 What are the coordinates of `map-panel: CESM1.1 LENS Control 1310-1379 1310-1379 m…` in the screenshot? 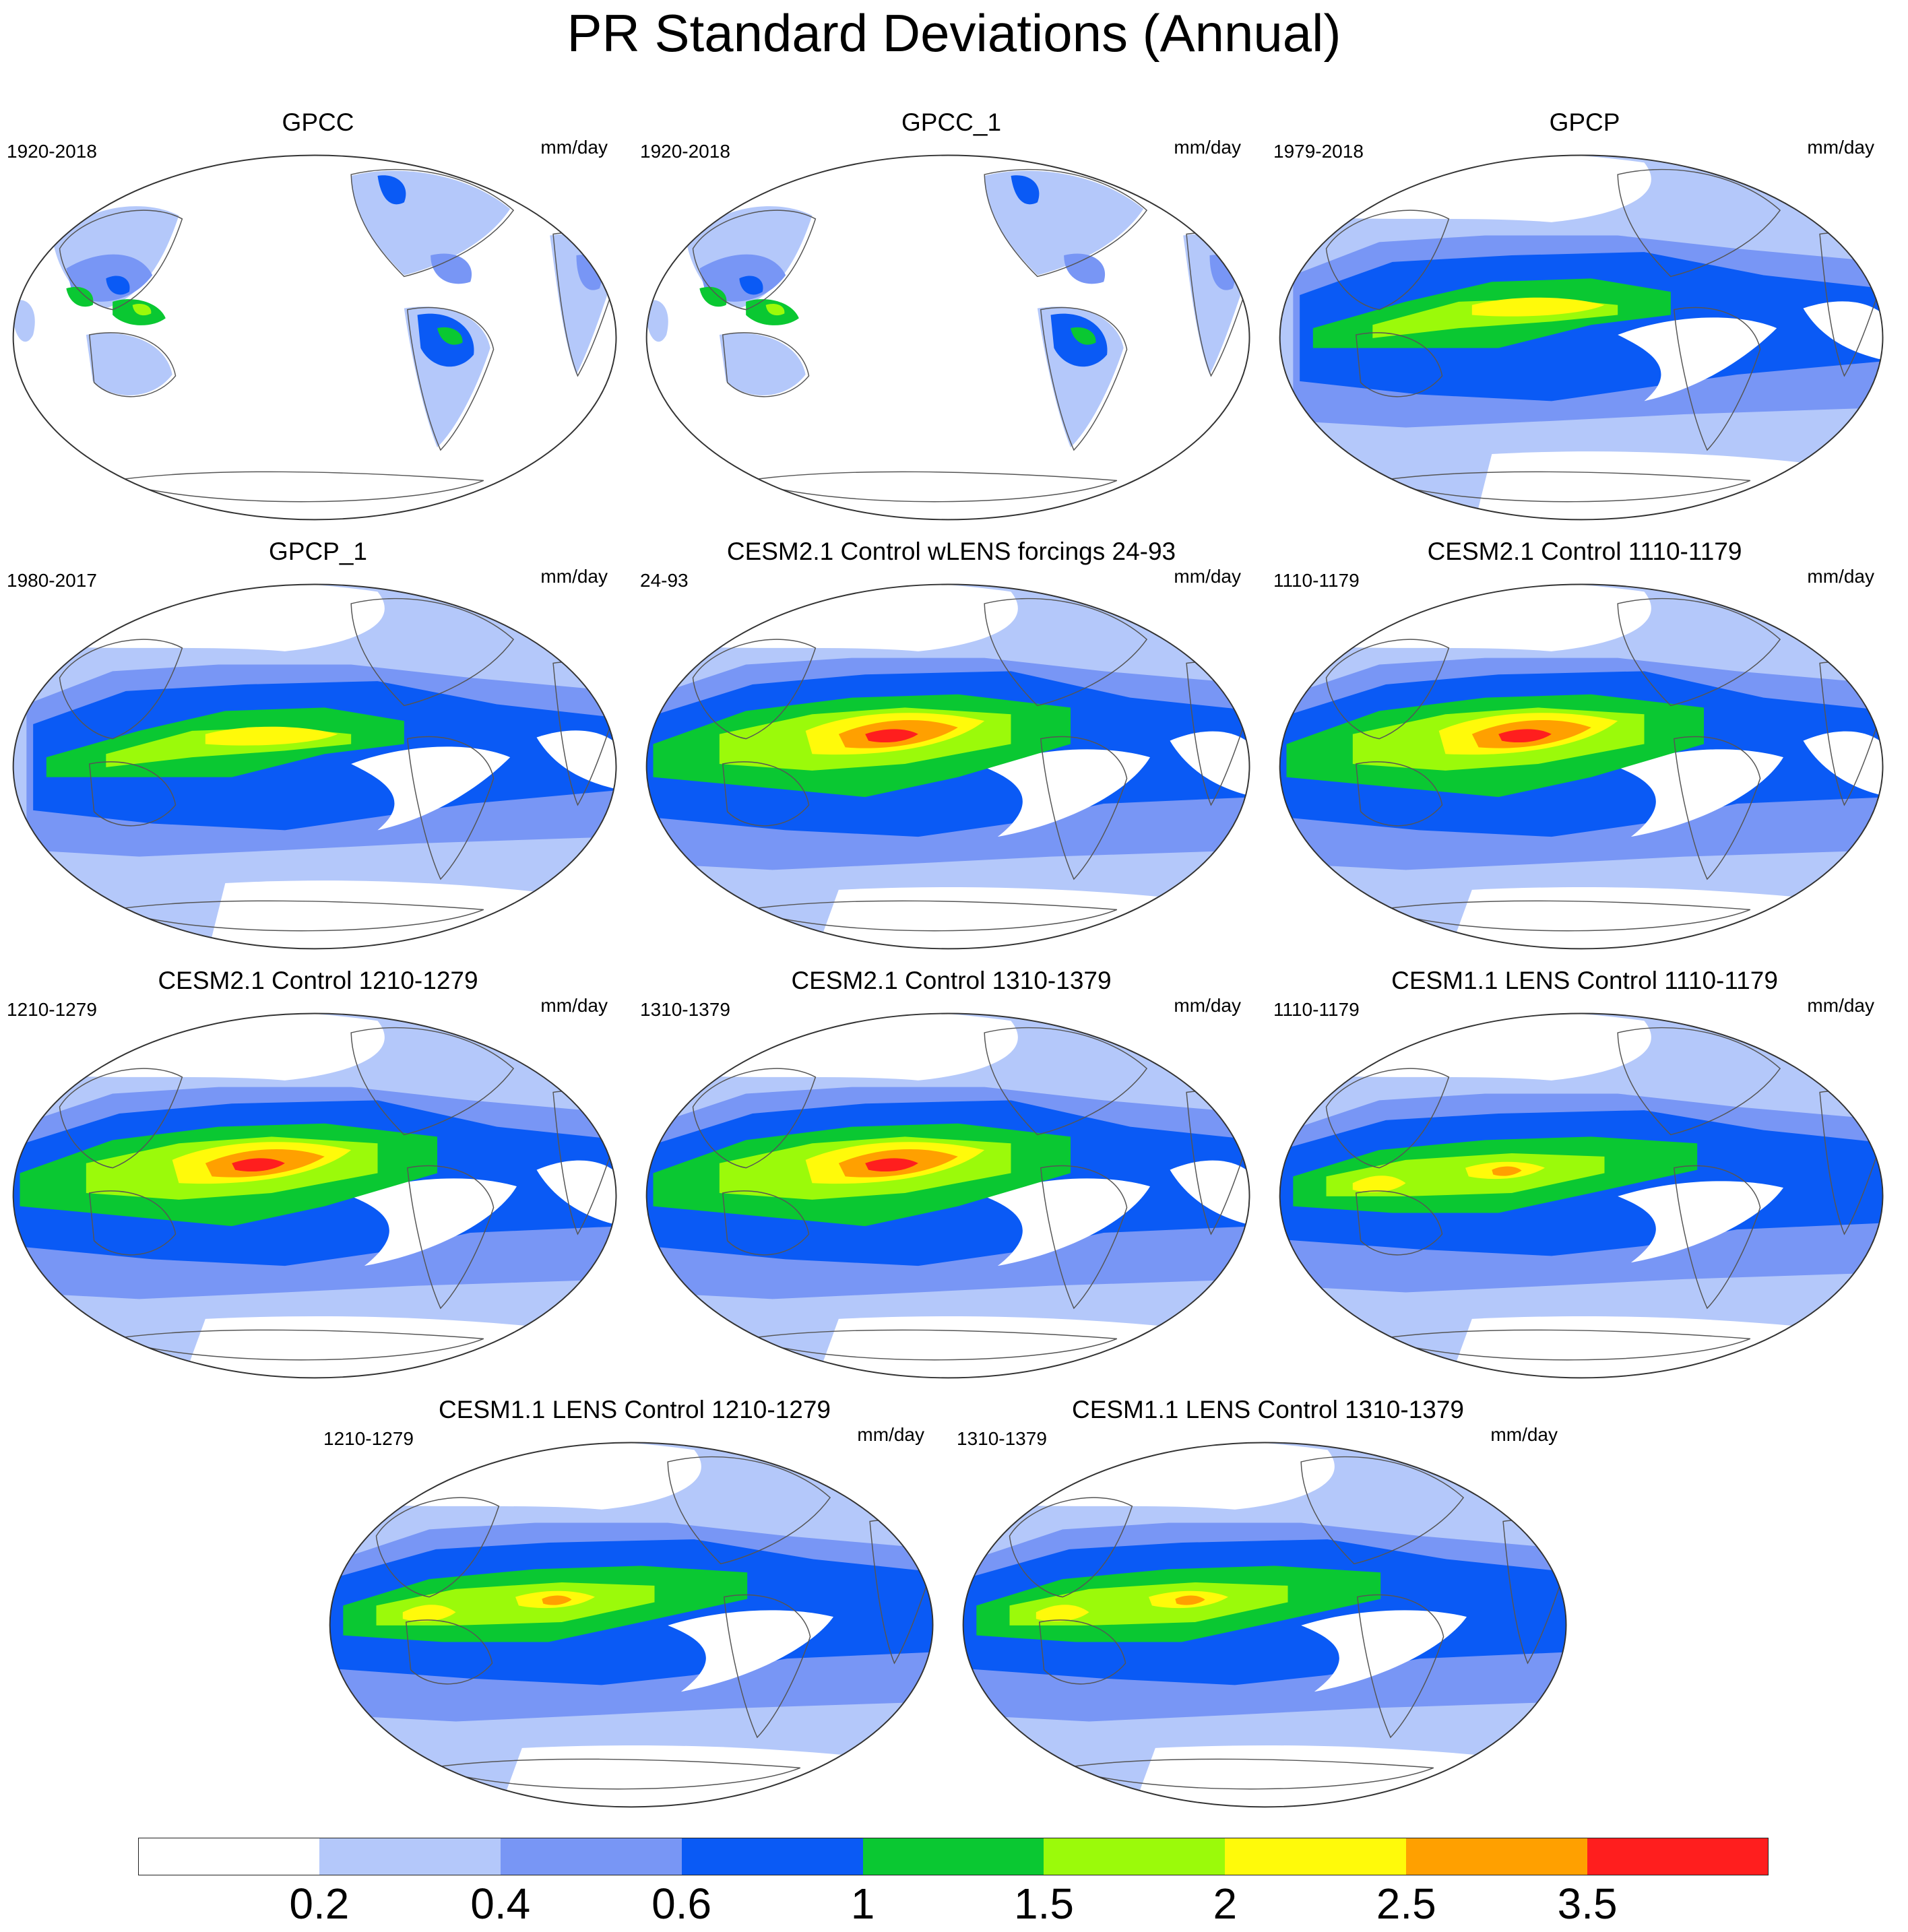 It's located at (1268, 1610).